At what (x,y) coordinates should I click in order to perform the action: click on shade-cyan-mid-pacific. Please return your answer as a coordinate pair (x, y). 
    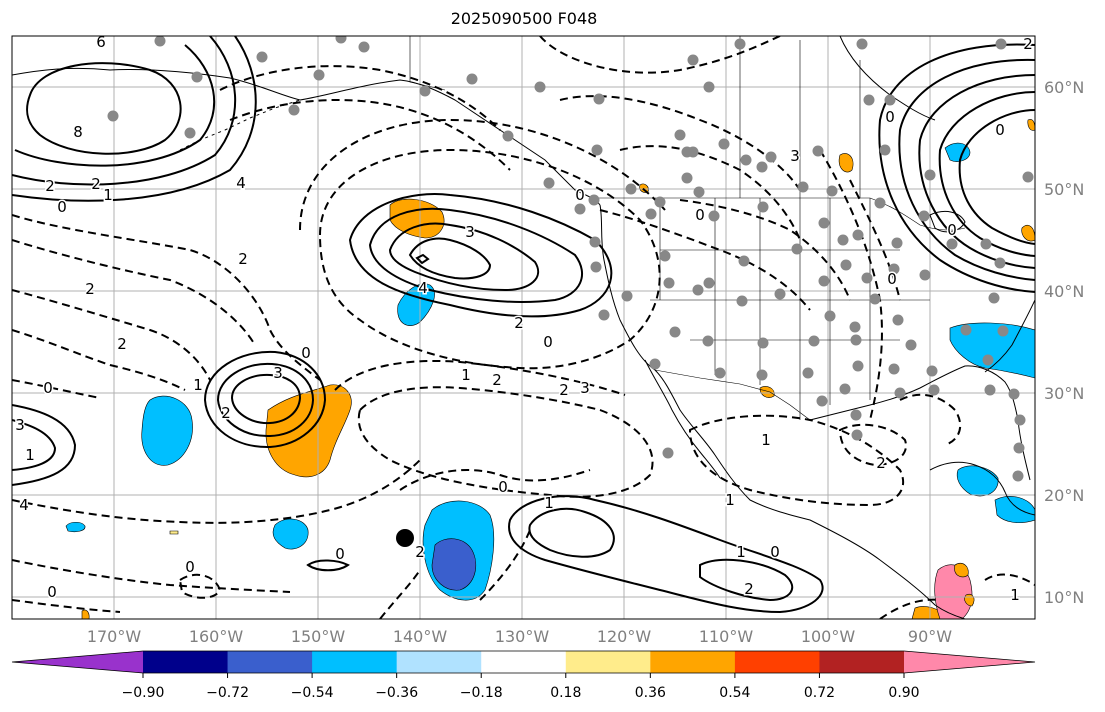
    Looking at the image, I should click on (167, 430).